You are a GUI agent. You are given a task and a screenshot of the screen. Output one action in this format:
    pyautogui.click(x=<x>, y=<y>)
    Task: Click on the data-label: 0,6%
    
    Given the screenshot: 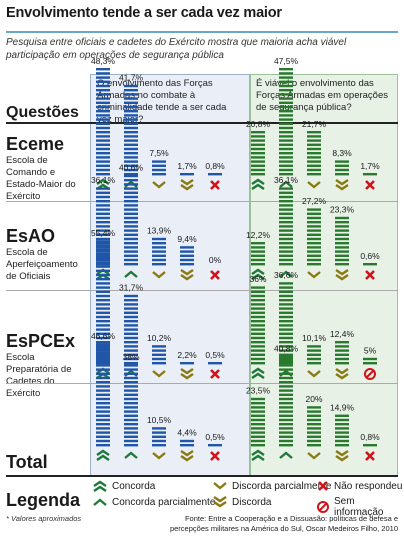 What is the action you would take?
    pyautogui.click(x=370, y=256)
    